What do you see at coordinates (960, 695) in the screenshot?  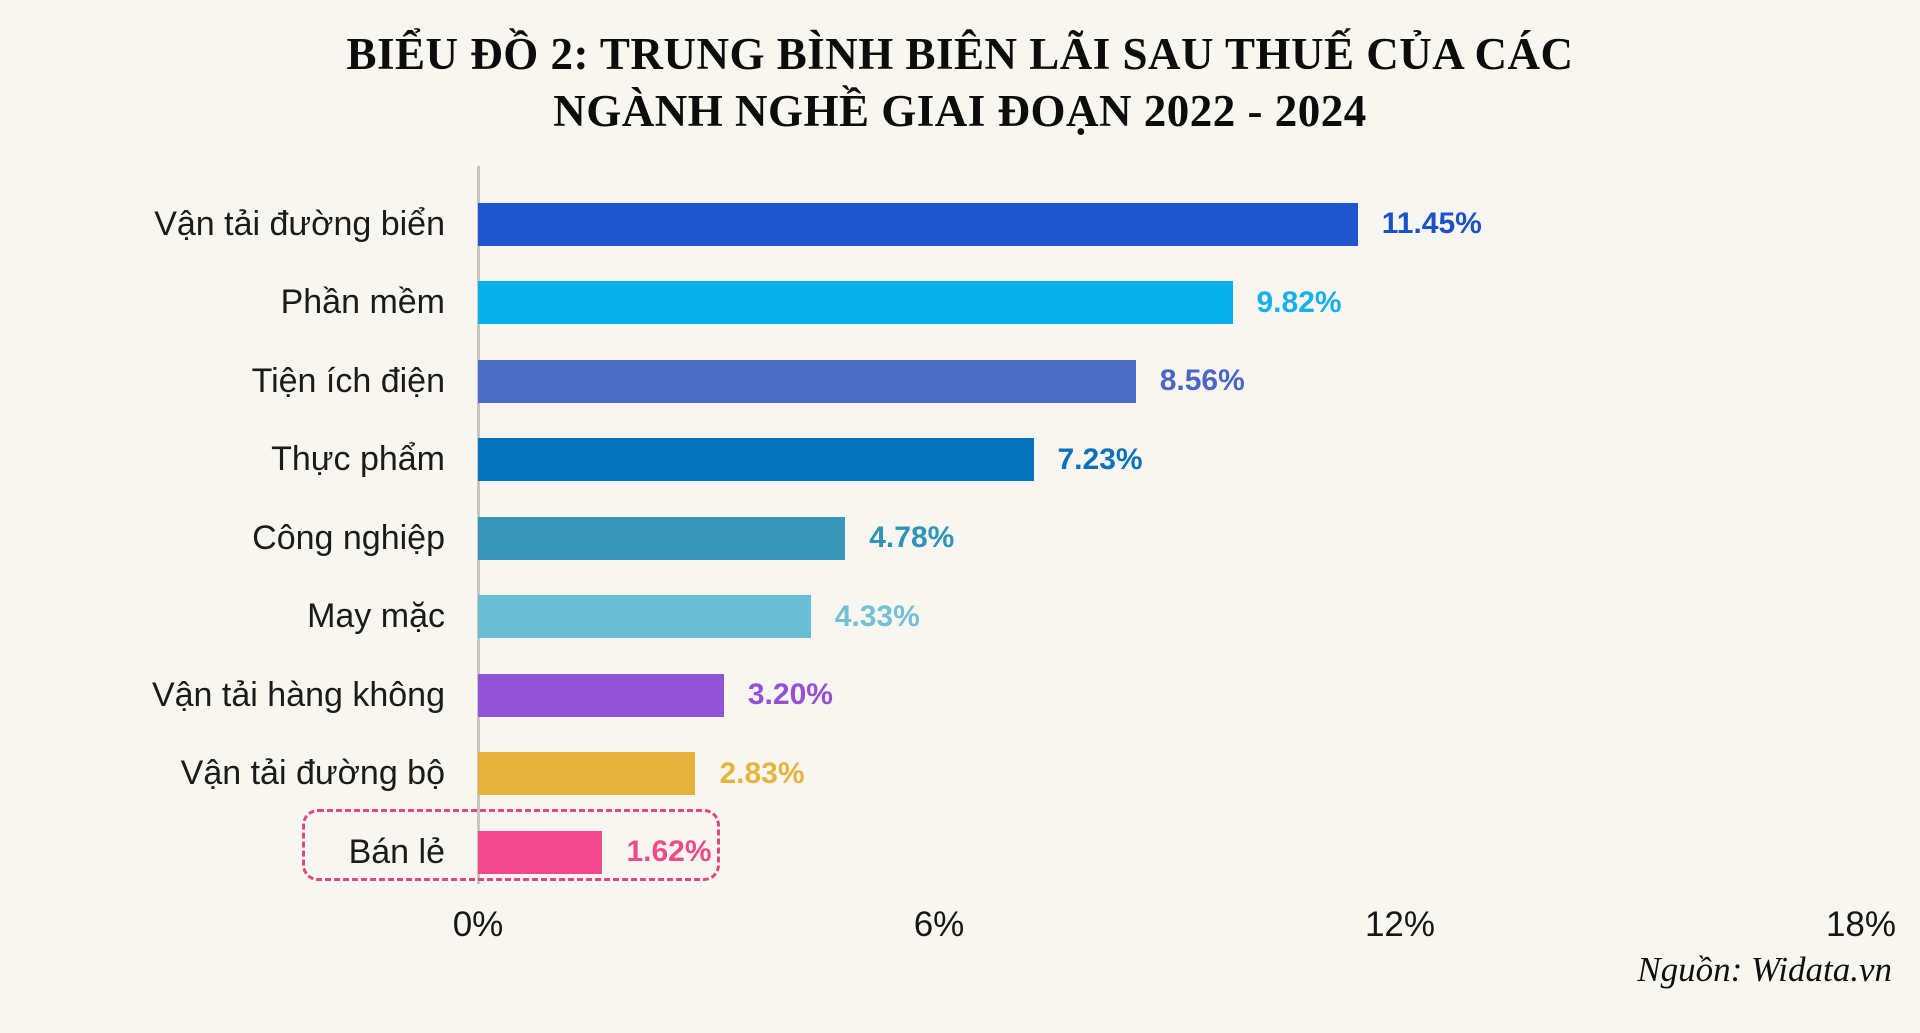 I see `bar-row: Vận tải hàng không 3.20%` at bounding box center [960, 695].